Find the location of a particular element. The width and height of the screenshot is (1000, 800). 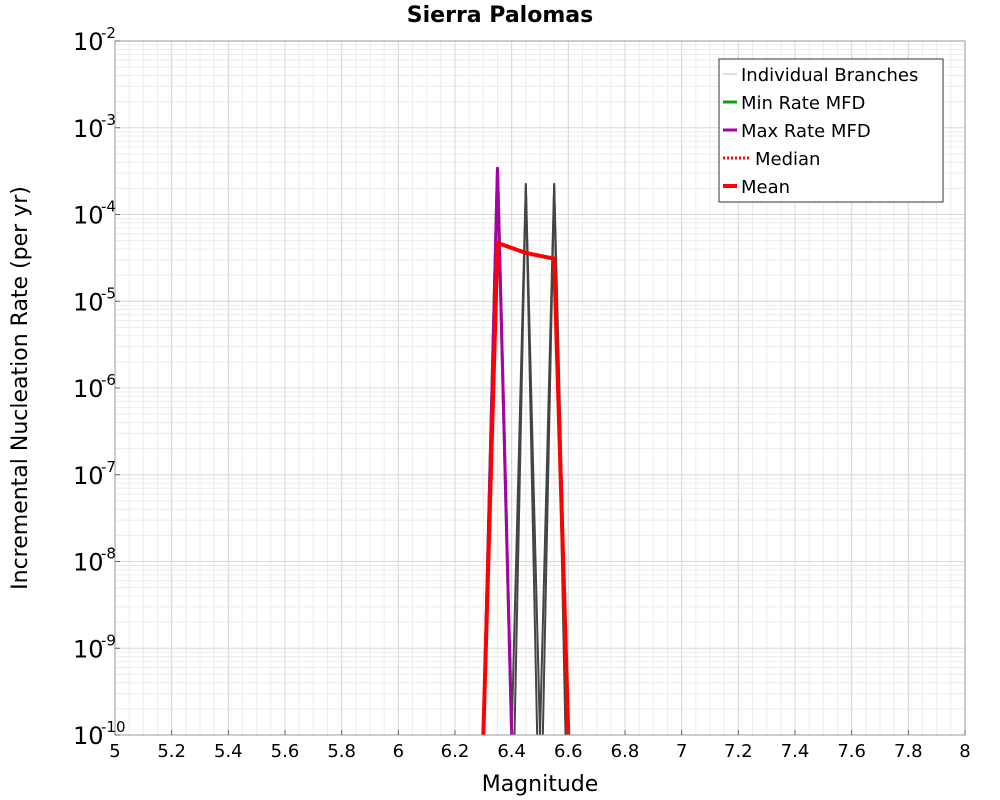

x-tick-label: 7.6 is located at coordinates (851, 751).